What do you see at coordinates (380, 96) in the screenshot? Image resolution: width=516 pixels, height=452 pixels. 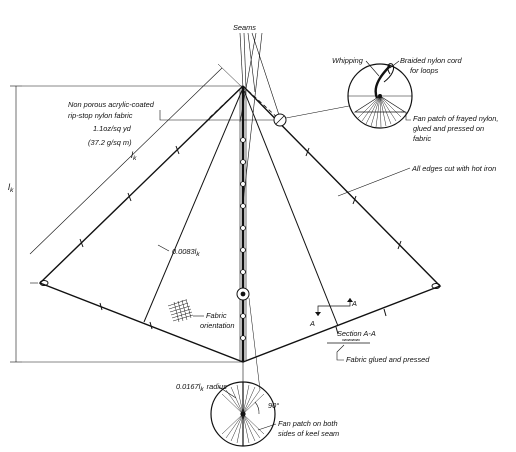 I see `nose-detail` at bounding box center [380, 96].